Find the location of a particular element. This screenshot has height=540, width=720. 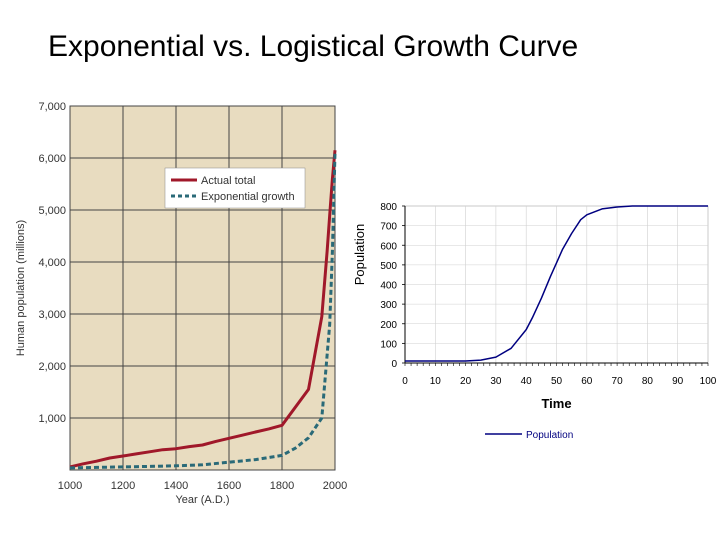

population-legend-box is located at coordinates (235, 188).